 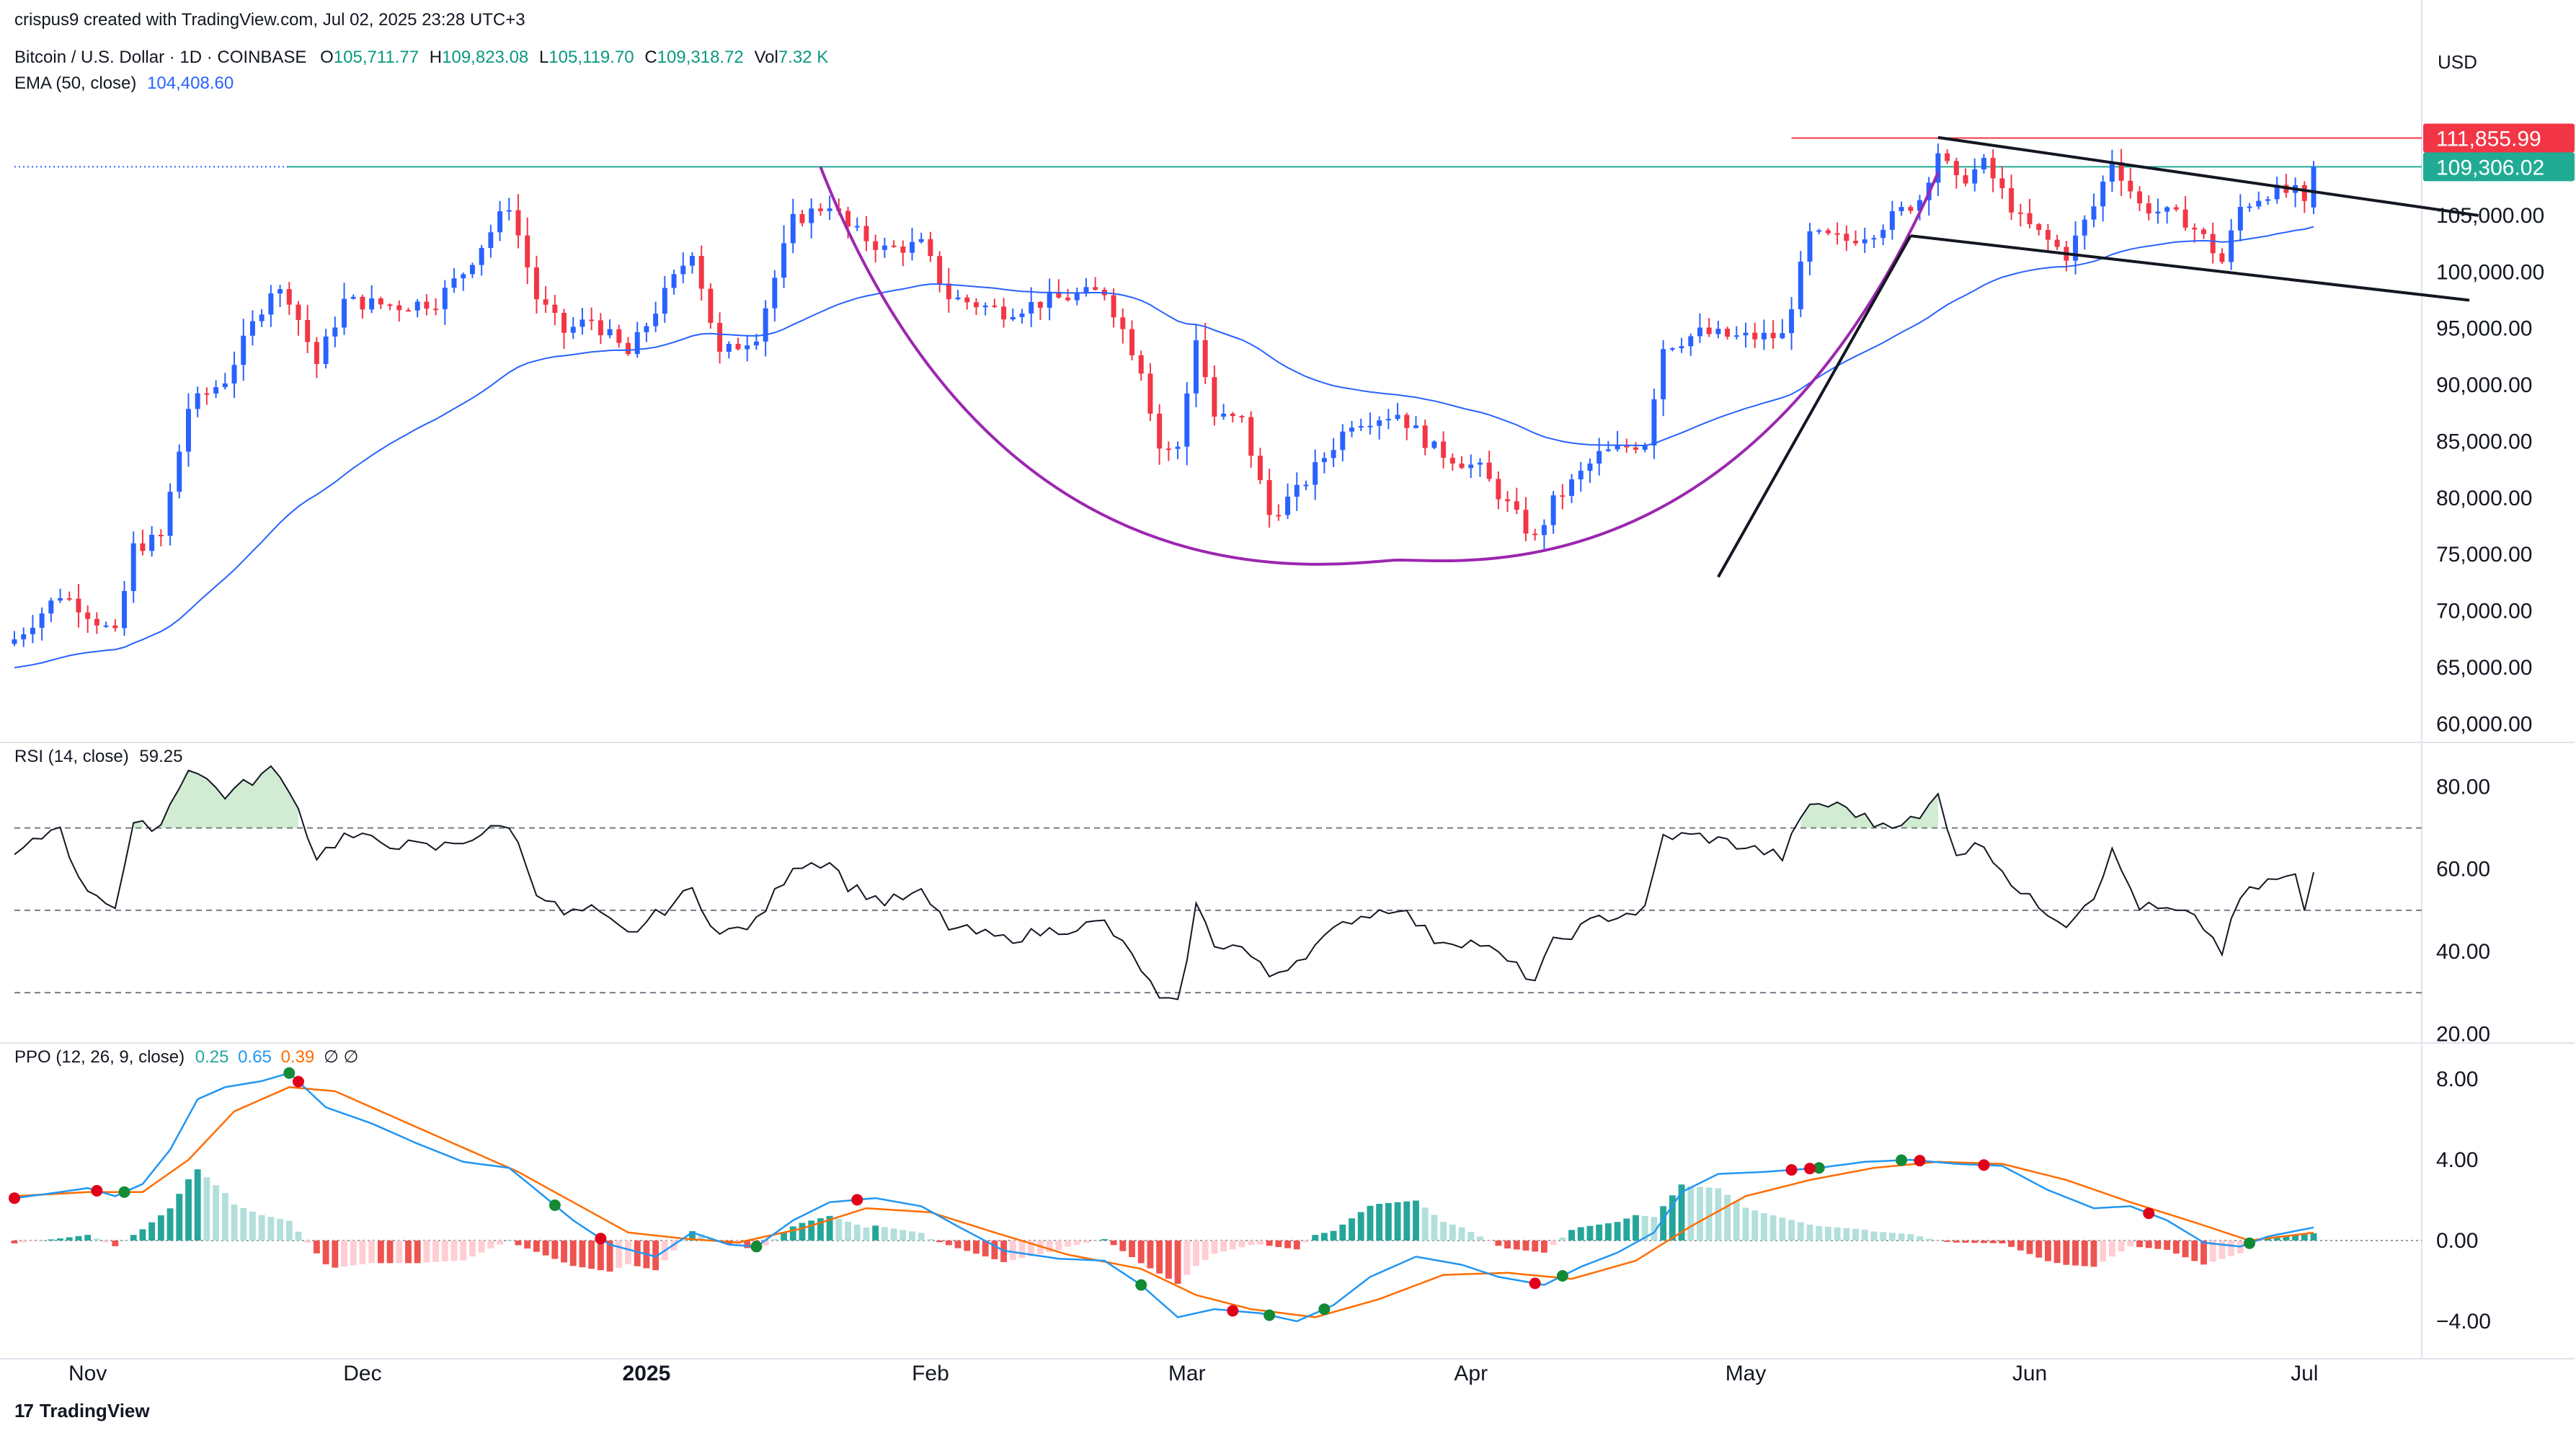 What do you see at coordinates (2490, 216) in the screenshot?
I see `price-tick-label: 105,000.00` at bounding box center [2490, 216].